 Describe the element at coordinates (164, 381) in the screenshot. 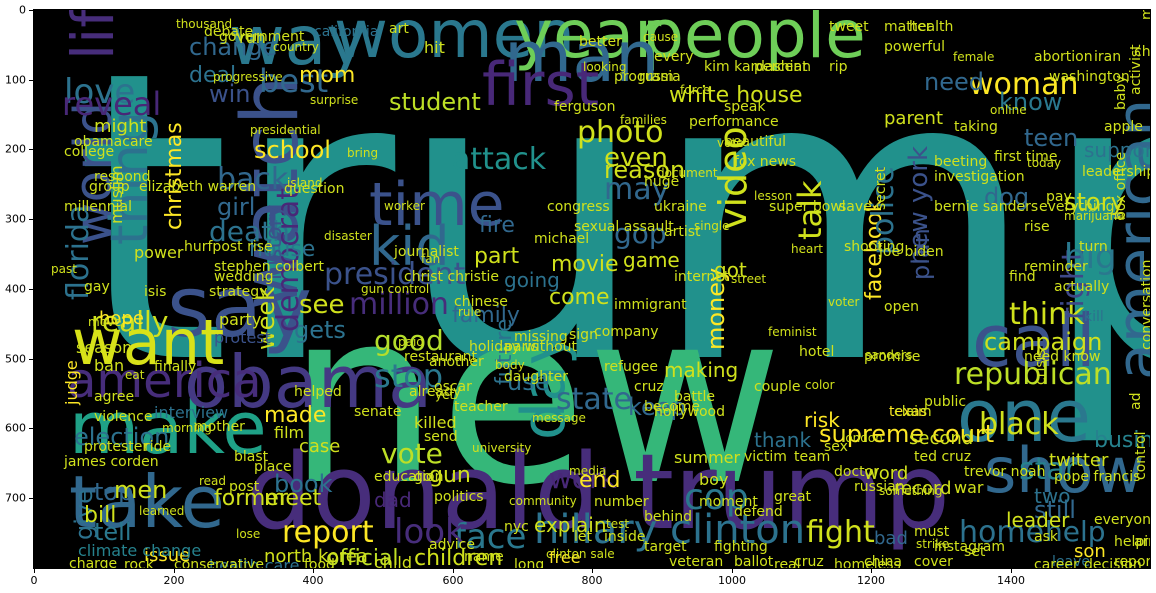

I see `word-cloud-word: america` at that location.